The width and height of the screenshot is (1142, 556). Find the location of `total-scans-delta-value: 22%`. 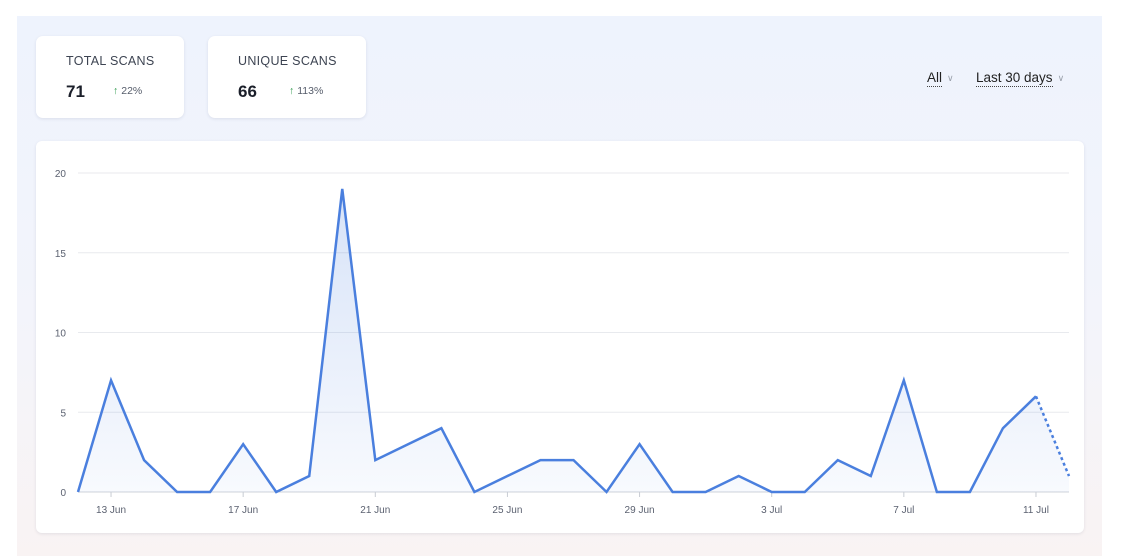

total-scans-delta-value: 22% is located at coordinates (132, 91).